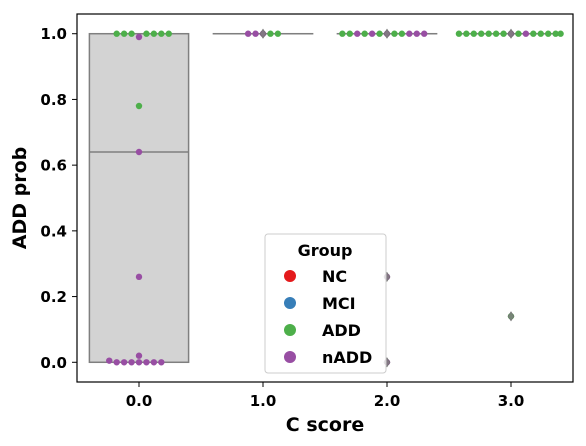  What do you see at coordinates (347, 357) in the screenshot?
I see `legend-label-nadd: nADD` at bounding box center [347, 357].